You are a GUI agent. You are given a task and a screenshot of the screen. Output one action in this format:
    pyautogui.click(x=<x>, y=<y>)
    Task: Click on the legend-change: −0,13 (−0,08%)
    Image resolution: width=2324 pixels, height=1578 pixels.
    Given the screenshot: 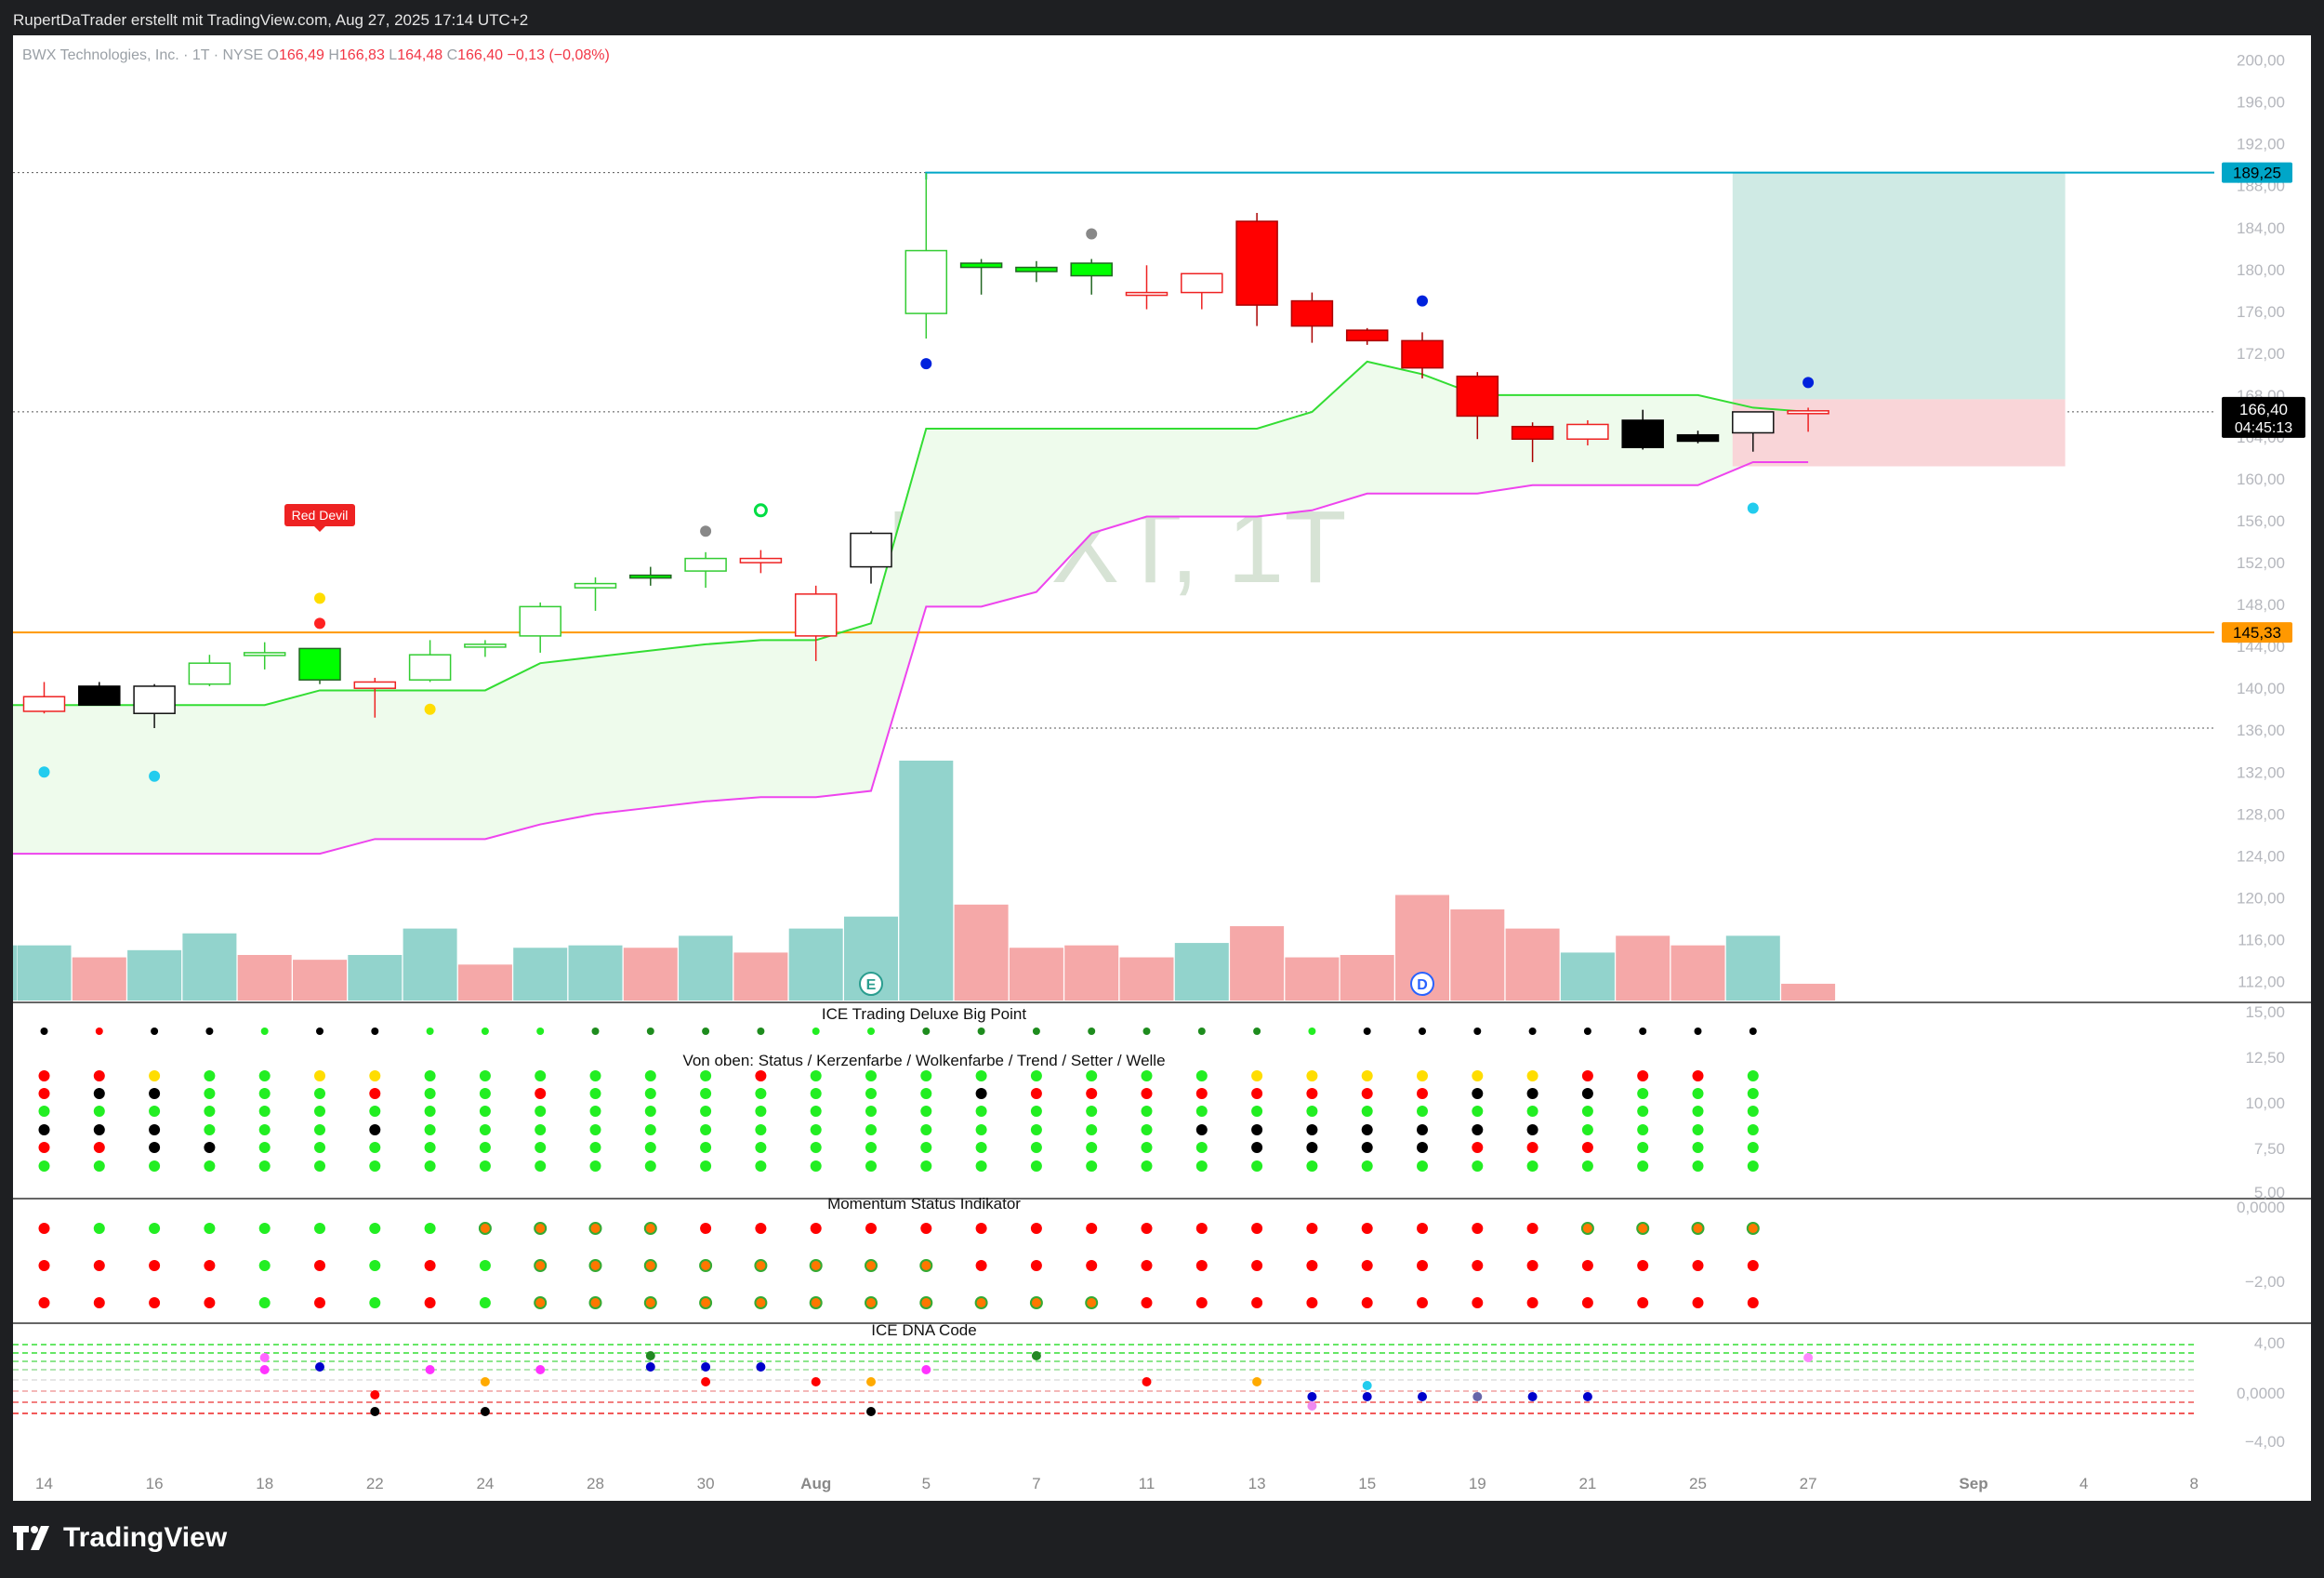 What is the action you would take?
    pyautogui.click(x=556, y=55)
    